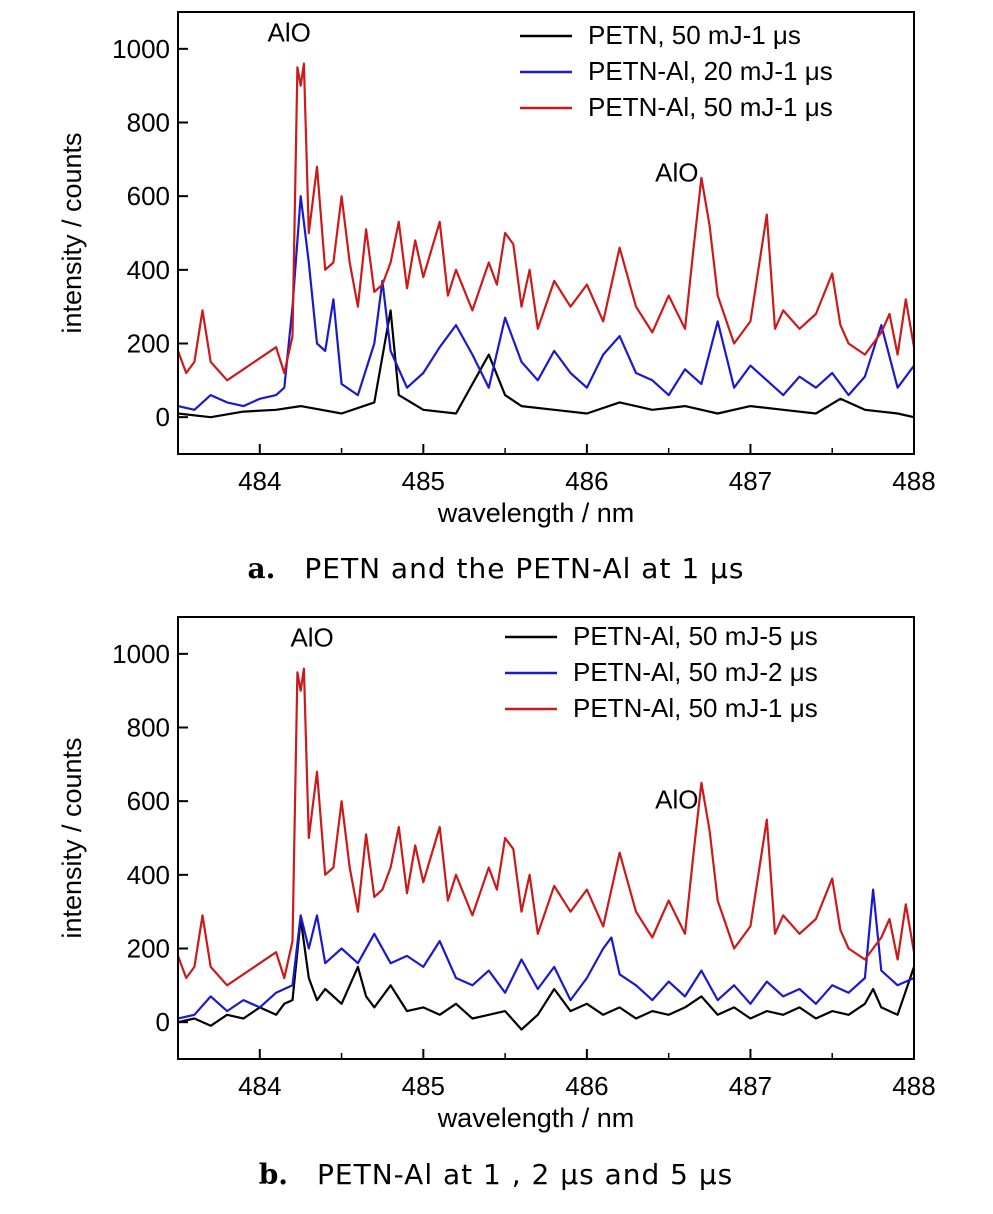  I want to click on panel-caption: b. PETN-Al at 1 , 2 μs and 5 μs, so click(496, 1174).